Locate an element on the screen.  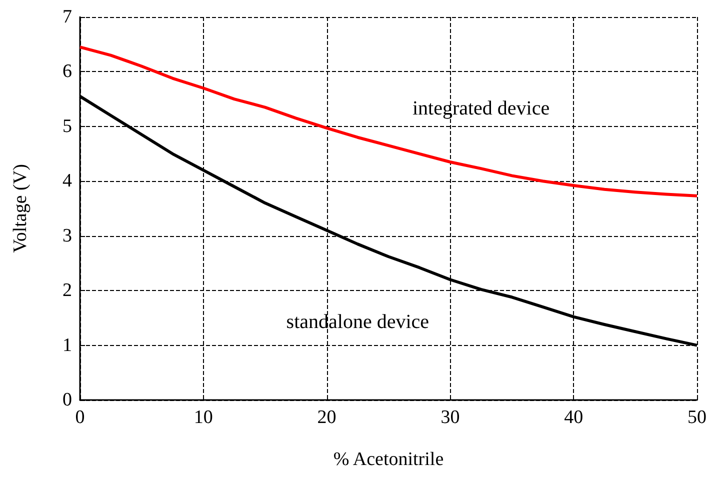
y-tick-label: 2 is located at coordinates (67, 291).